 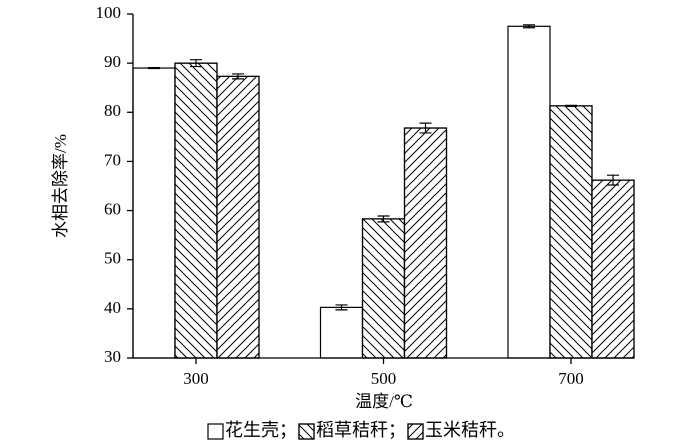 What do you see at coordinates (215, 431) in the screenshot?
I see `legend-swatch` at bounding box center [215, 431].